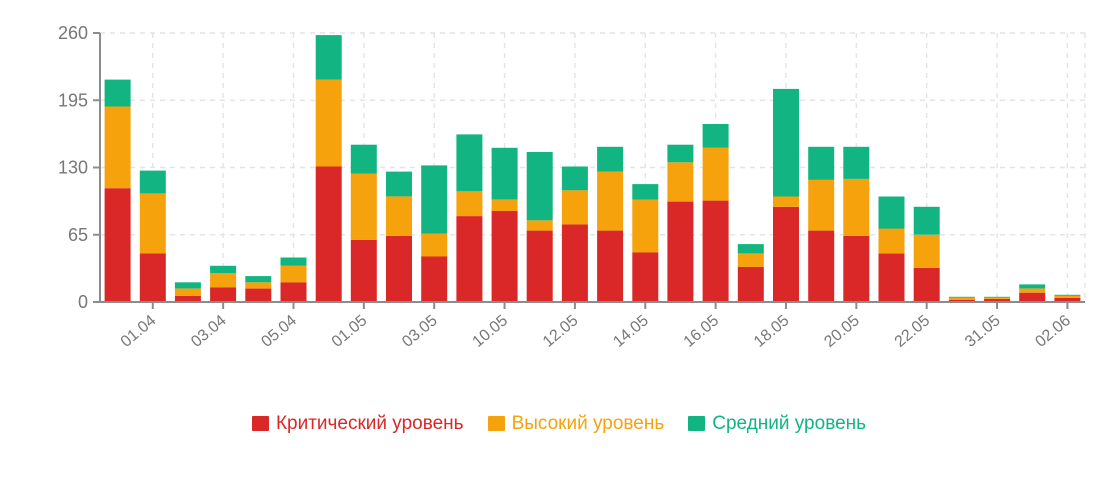  I want to click on x-tick-label: 03.05, so click(420, 331).